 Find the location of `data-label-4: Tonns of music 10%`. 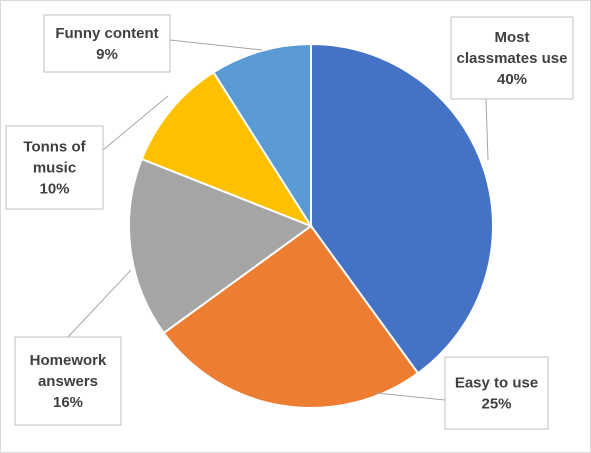

data-label-4: Tonns of music 10% is located at coordinates (54, 167).